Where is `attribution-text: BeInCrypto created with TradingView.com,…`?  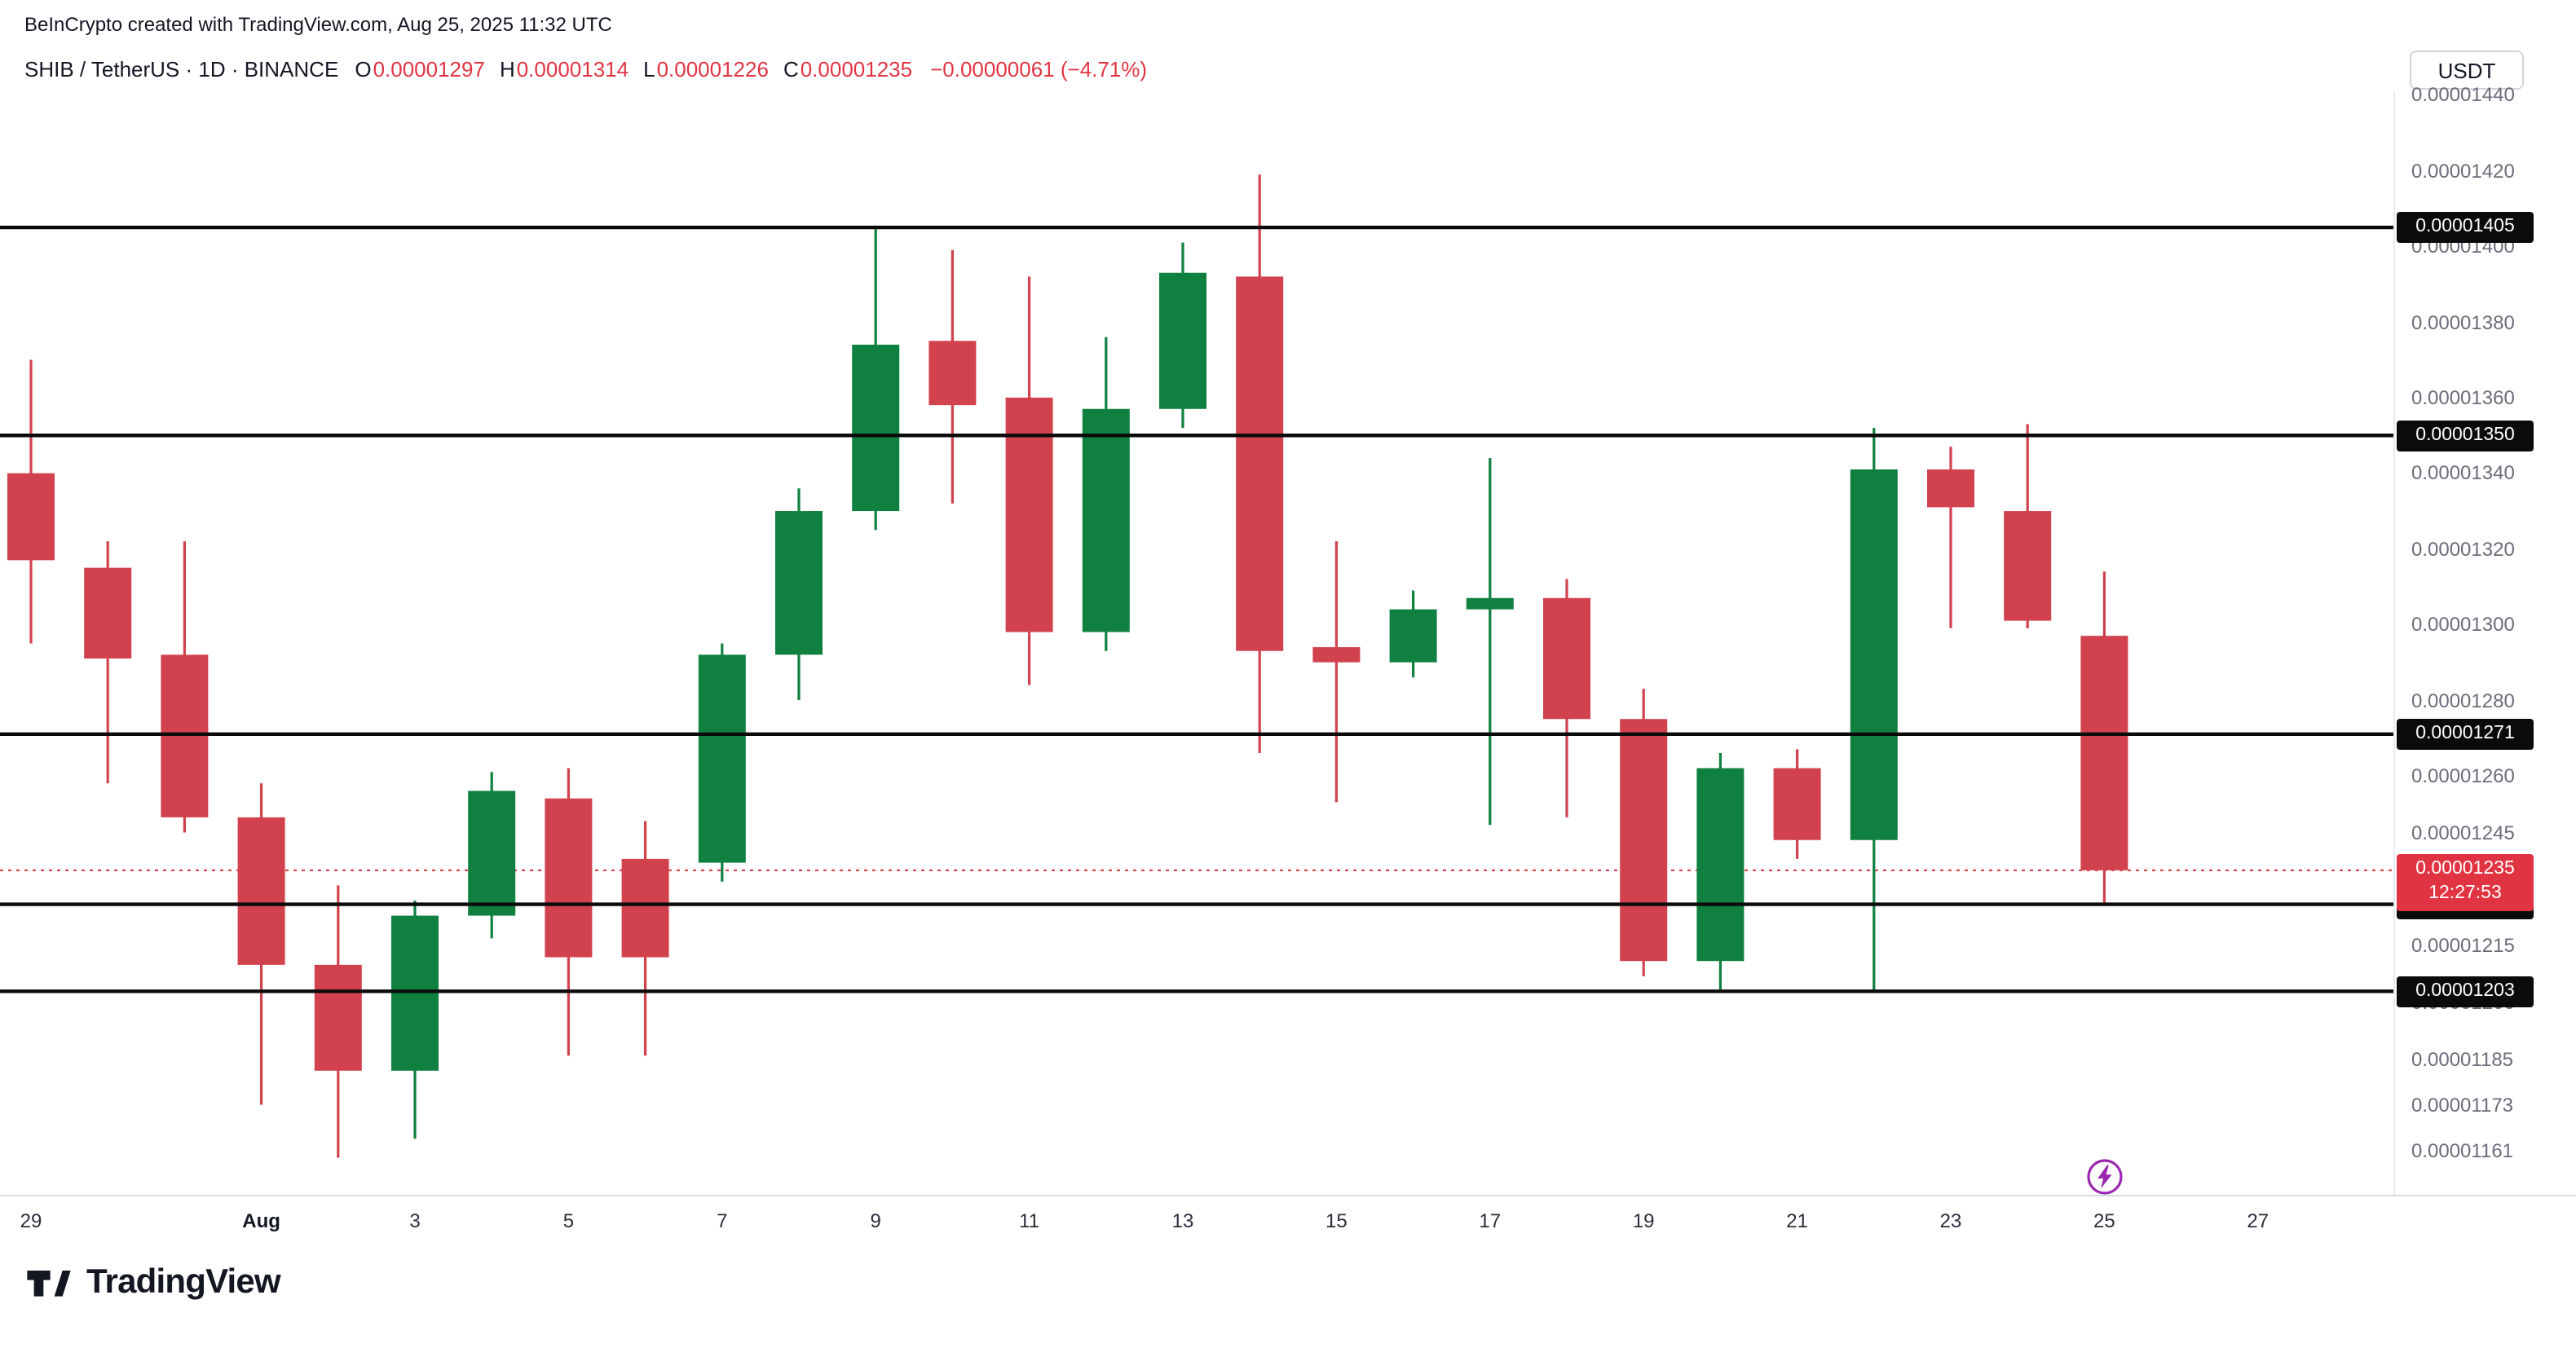 attribution-text: BeInCrypto created with TradingView.com,… is located at coordinates (318, 24).